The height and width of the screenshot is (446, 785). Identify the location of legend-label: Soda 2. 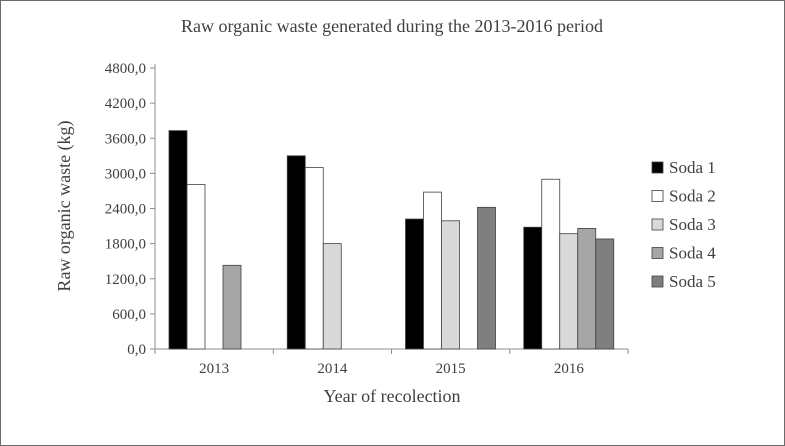
(692, 196).